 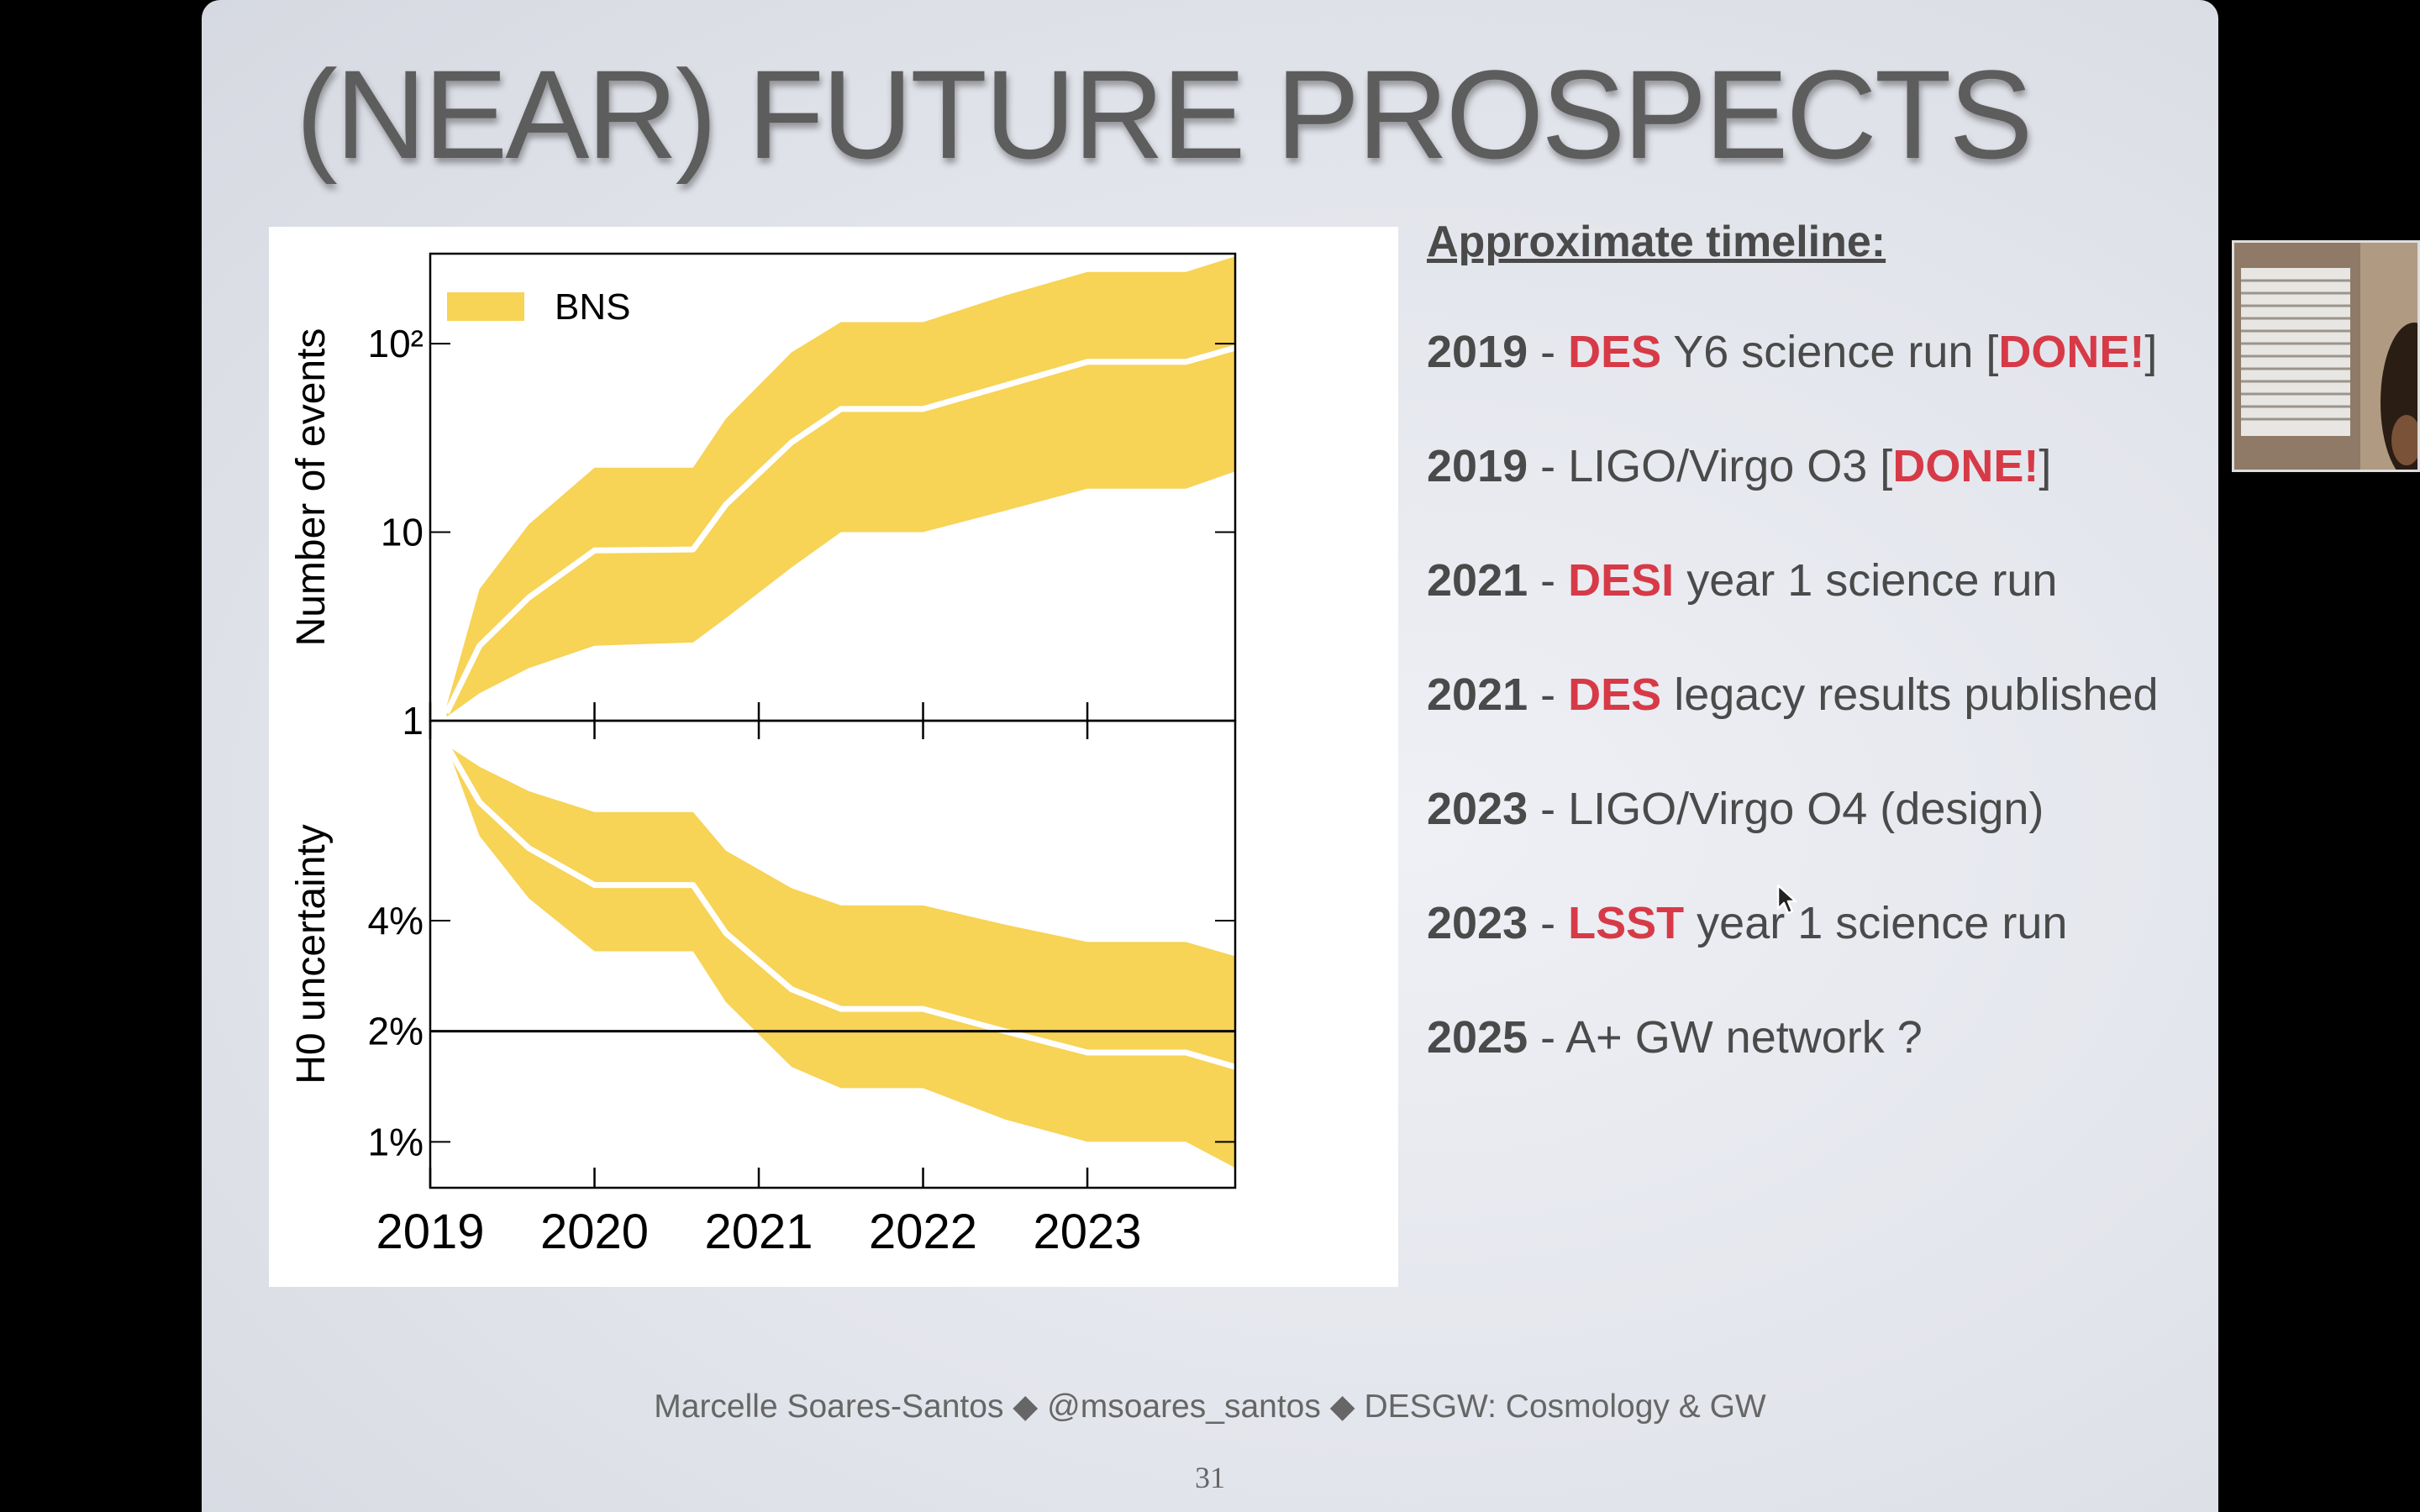 What do you see at coordinates (1822, 611) in the screenshot?
I see `timeline-item: 2021 - DESI year 1 science run` at bounding box center [1822, 611].